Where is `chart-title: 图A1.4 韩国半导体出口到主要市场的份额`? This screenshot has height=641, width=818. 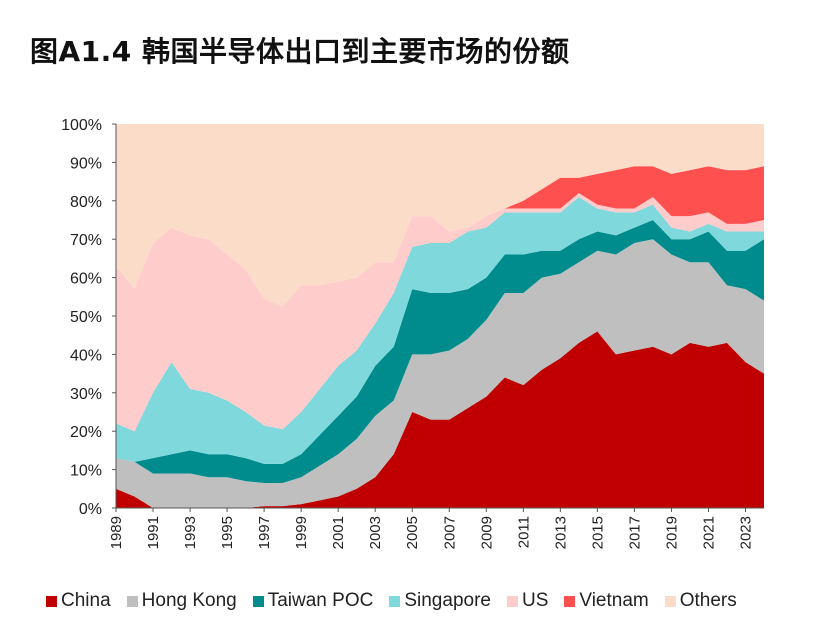
chart-title: 图A1.4 韩国半导体出口到主要市场的份额 is located at coordinates (300, 51).